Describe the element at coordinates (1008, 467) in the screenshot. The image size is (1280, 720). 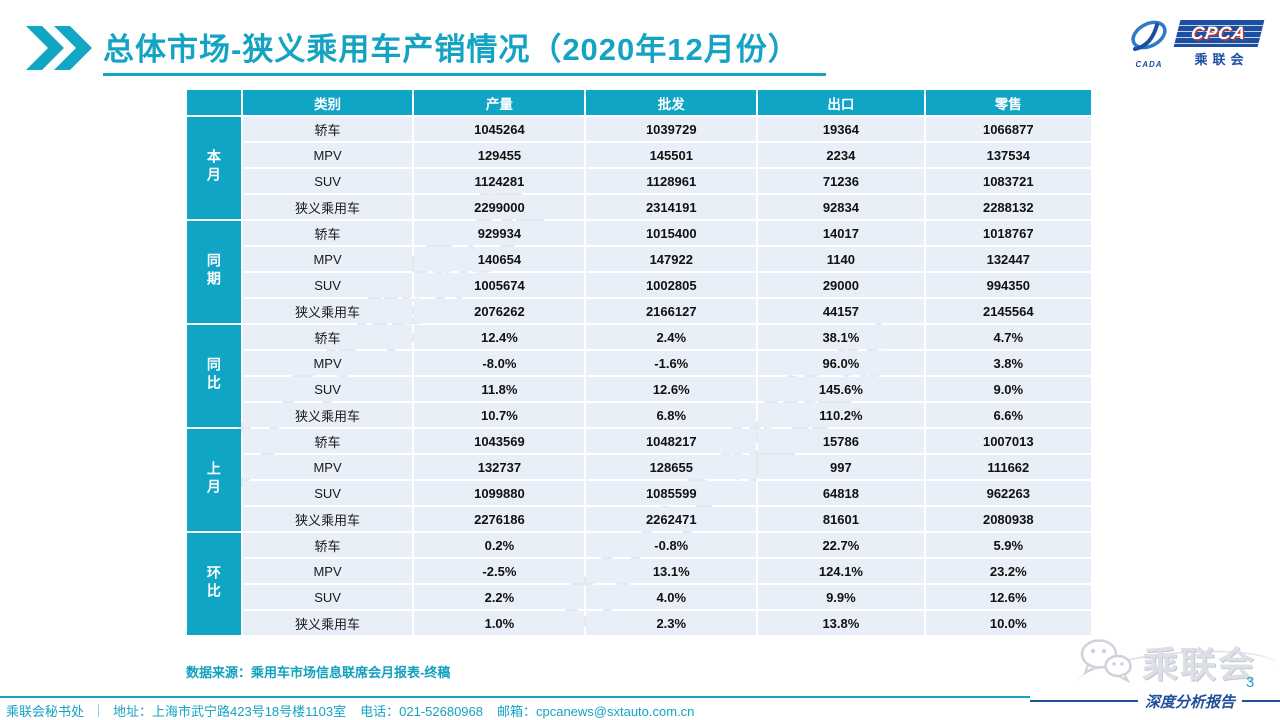
I see `value-cell: 111662` at that location.